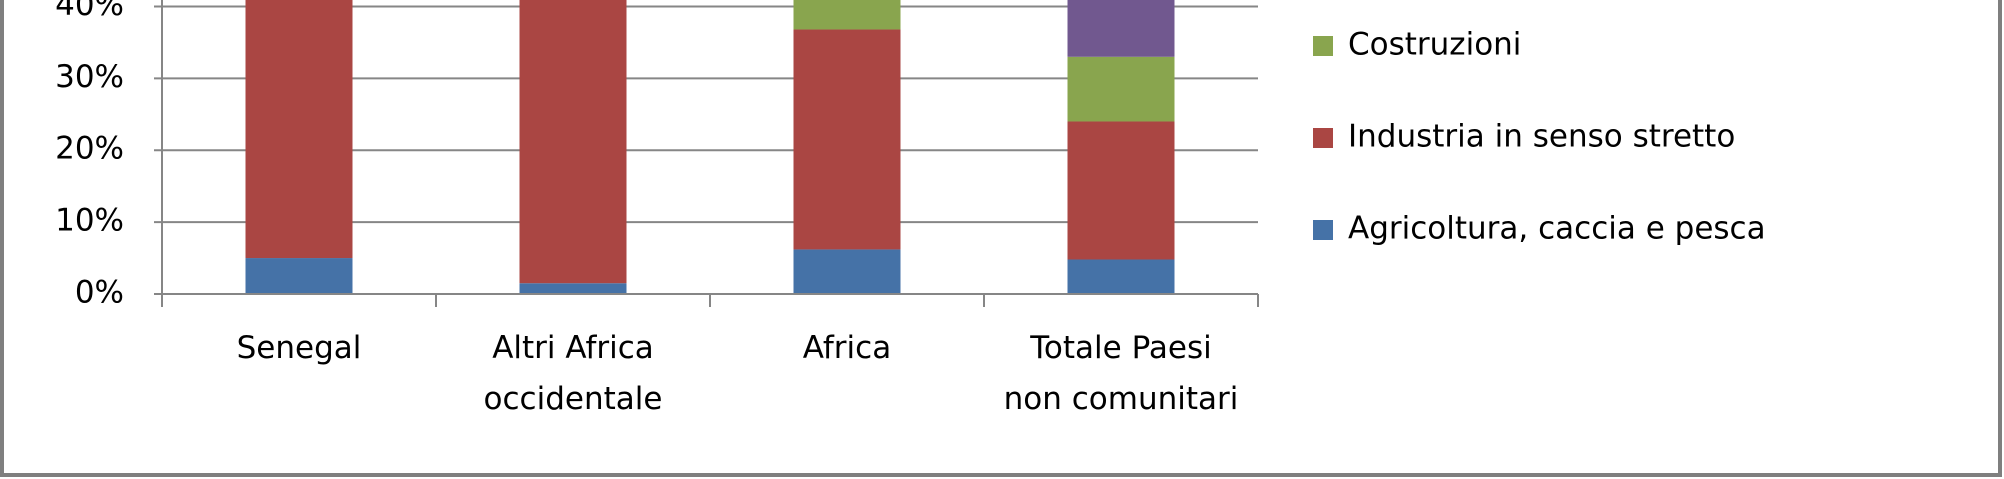 This screenshot has height=479, width=2004. What do you see at coordinates (99, 293) in the screenshot?
I see `y-tick-label: 0%` at bounding box center [99, 293].